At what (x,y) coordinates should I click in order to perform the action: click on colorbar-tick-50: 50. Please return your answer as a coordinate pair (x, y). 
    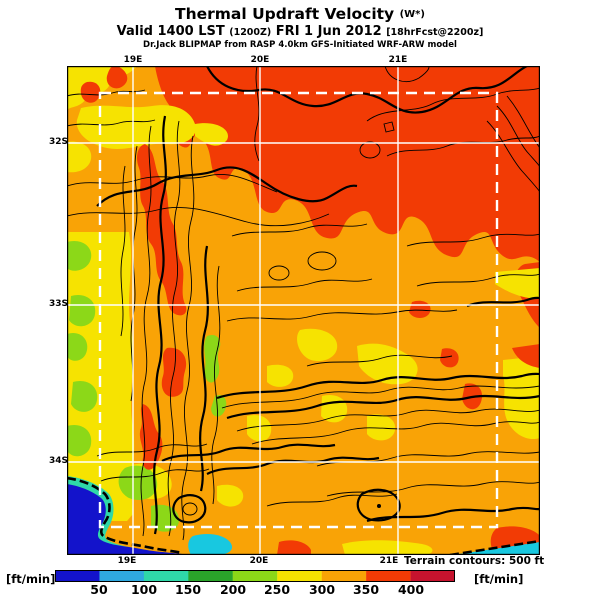
    Looking at the image, I should click on (99, 589).